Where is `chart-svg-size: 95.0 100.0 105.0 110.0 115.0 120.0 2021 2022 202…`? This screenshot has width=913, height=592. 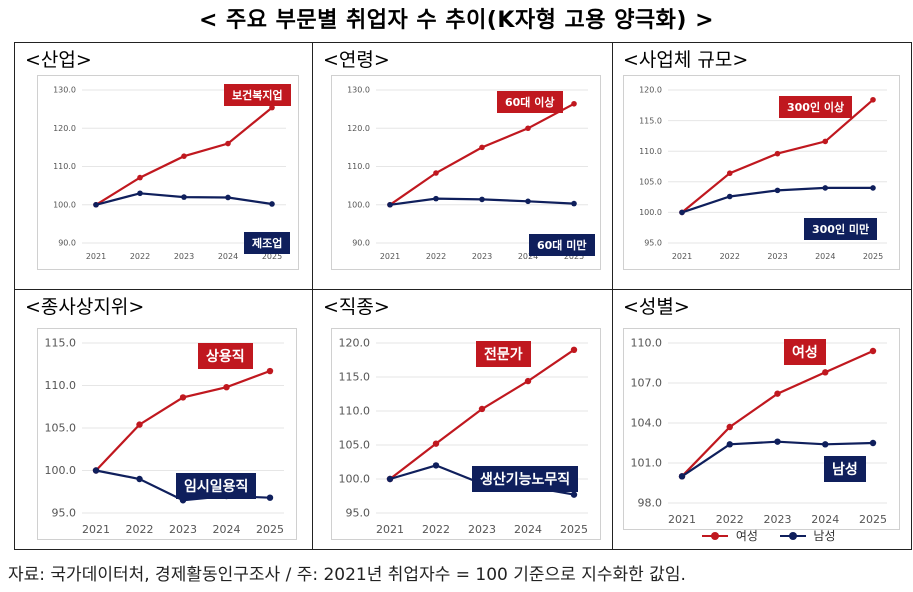 chart-svg-size: 95.0 100.0 105.0 110.0 115.0 120.0 2021 2022 202… is located at coordinates (763, 173).